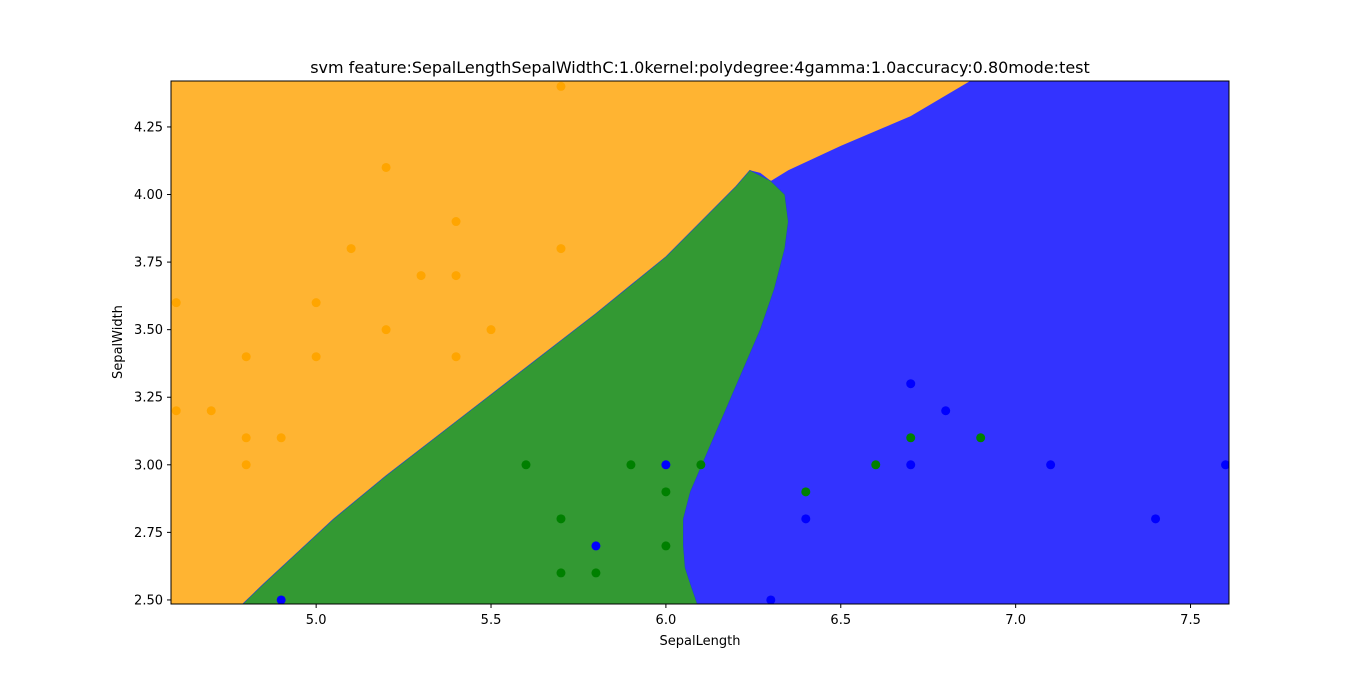  Describe the element at coordinates (840, 620) in the screenshot. I see `x-tick-label: 6.5` at that location.